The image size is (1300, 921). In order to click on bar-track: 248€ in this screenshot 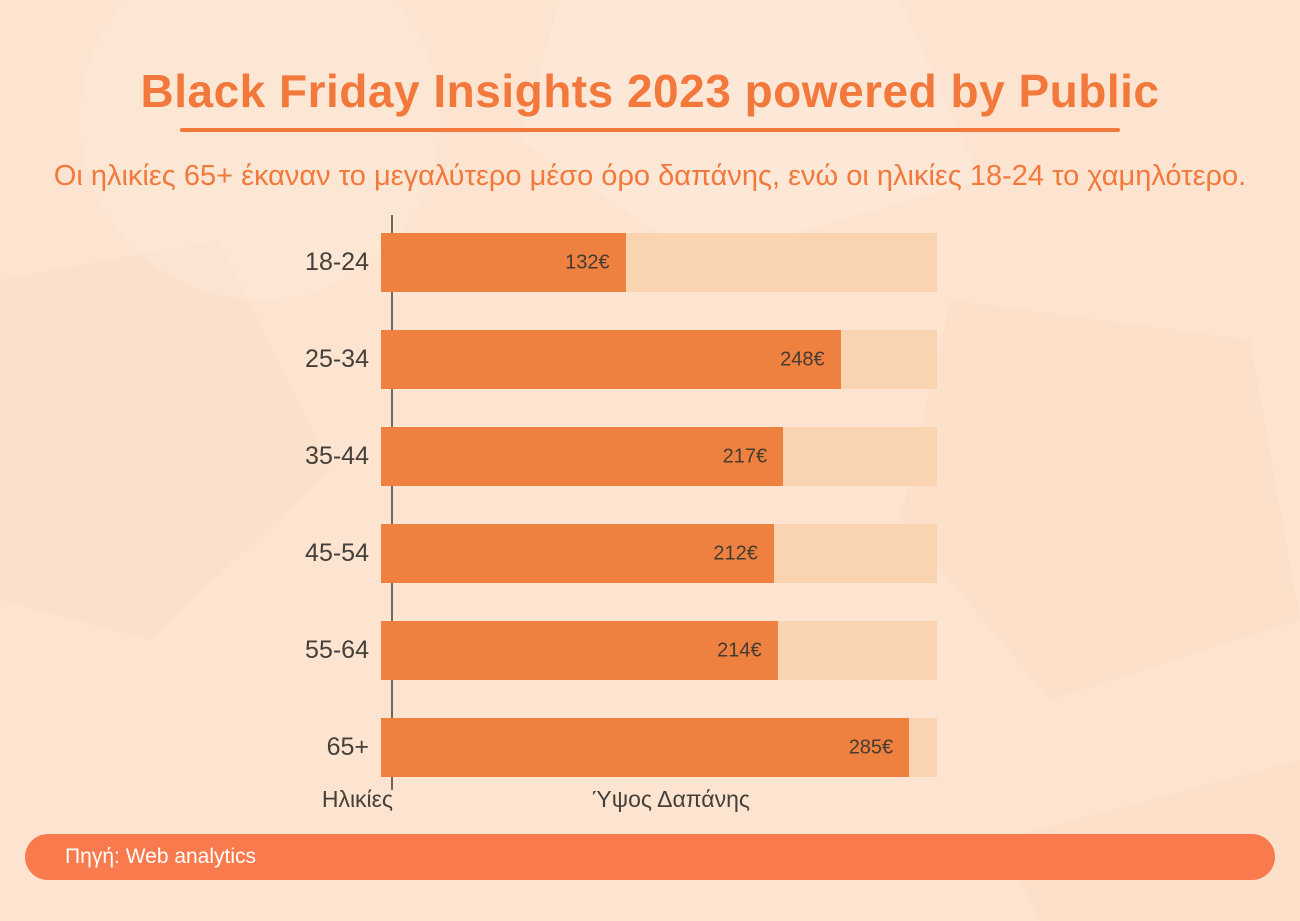, I will do `click(659, 359)`.